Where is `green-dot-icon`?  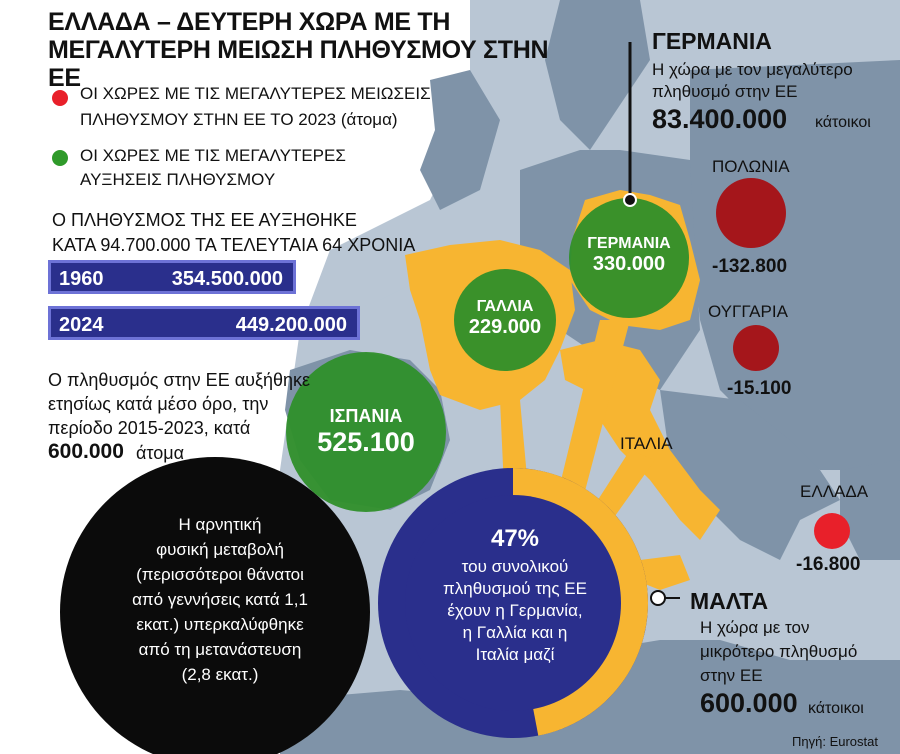 green-dot-icon is located at coordinates (60, 158).